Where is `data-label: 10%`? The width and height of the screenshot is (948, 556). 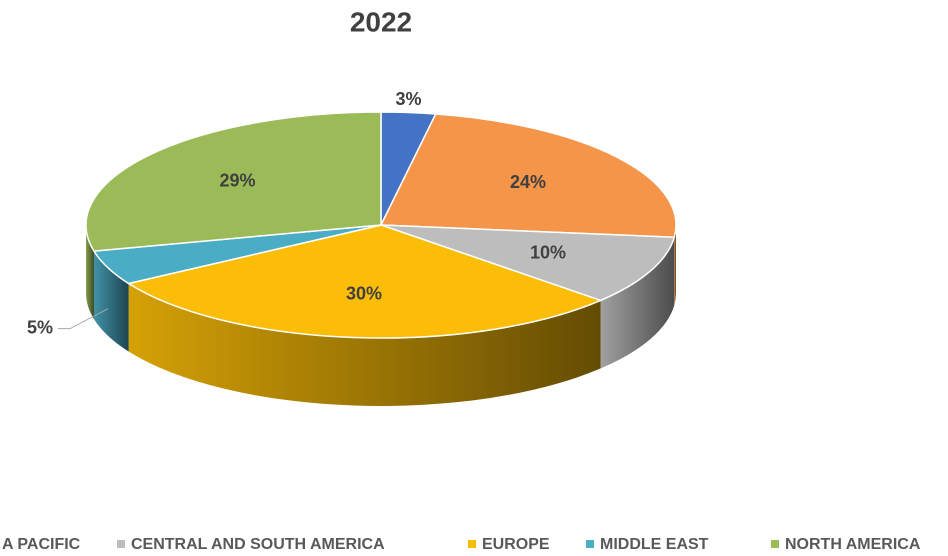 data-label: 10% is located at coordinates (548, 252).